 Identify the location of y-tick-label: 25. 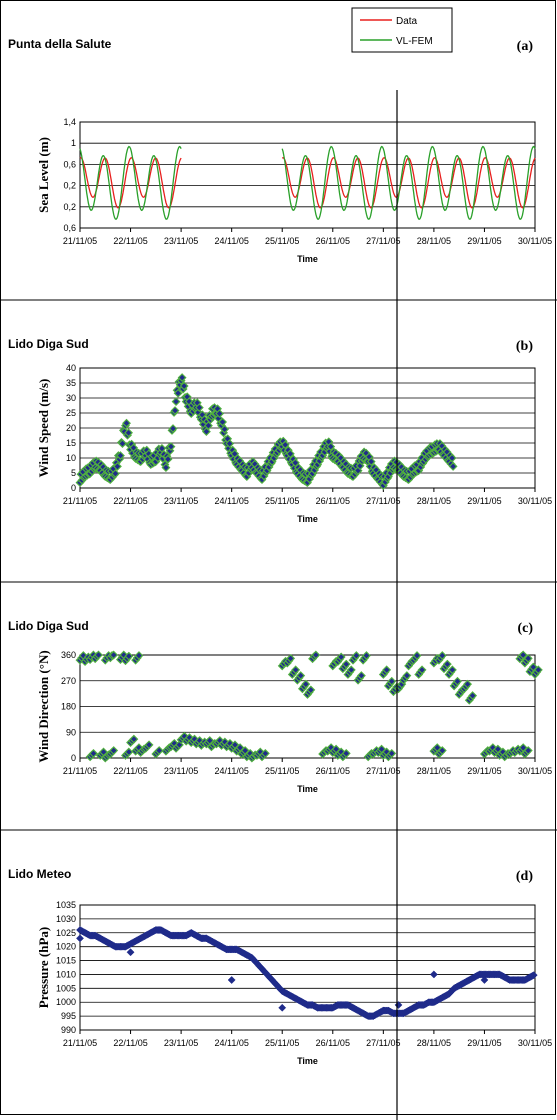
(71, 413).